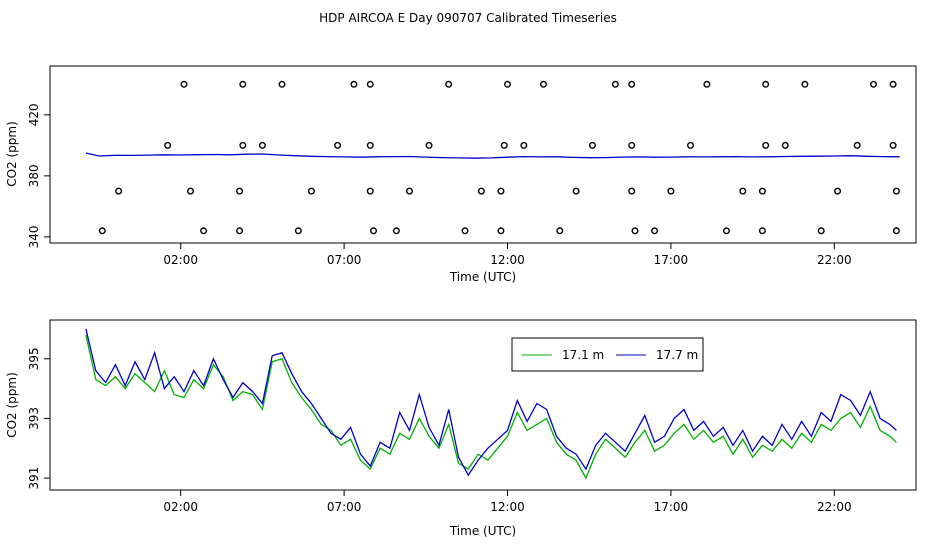 The height and width of the screenshot is (544, 936). I want to click on y-tick-label: 395, so click(34, 358).